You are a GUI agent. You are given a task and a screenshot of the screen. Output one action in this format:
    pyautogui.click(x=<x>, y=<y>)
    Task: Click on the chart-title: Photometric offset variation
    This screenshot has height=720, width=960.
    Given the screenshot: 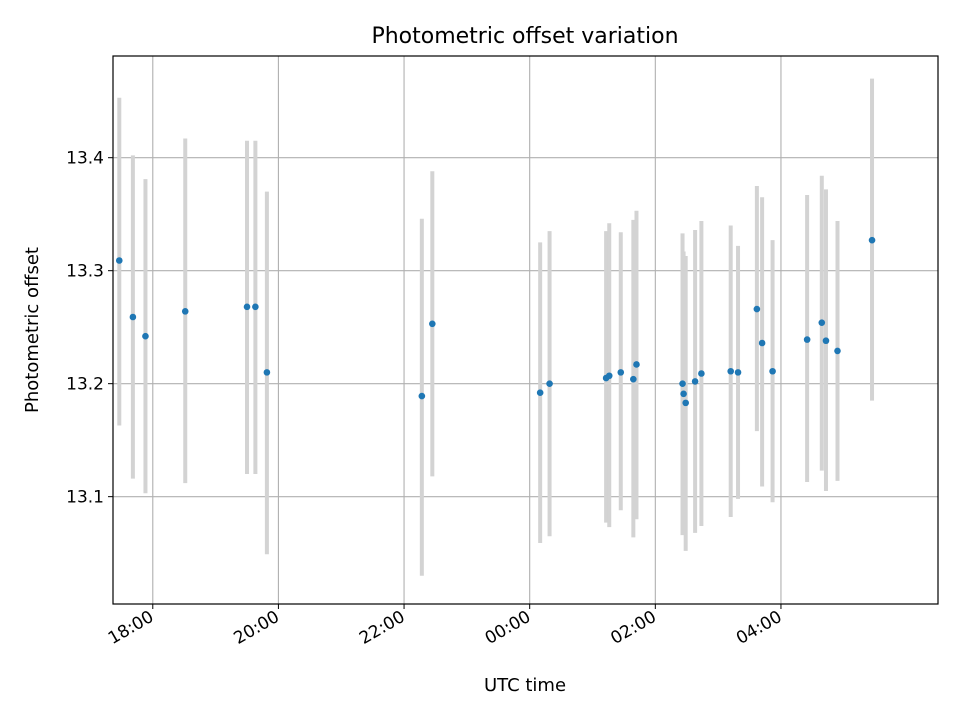 What is the action you would take?
    pyautogui.click(x=524, y=36)
    